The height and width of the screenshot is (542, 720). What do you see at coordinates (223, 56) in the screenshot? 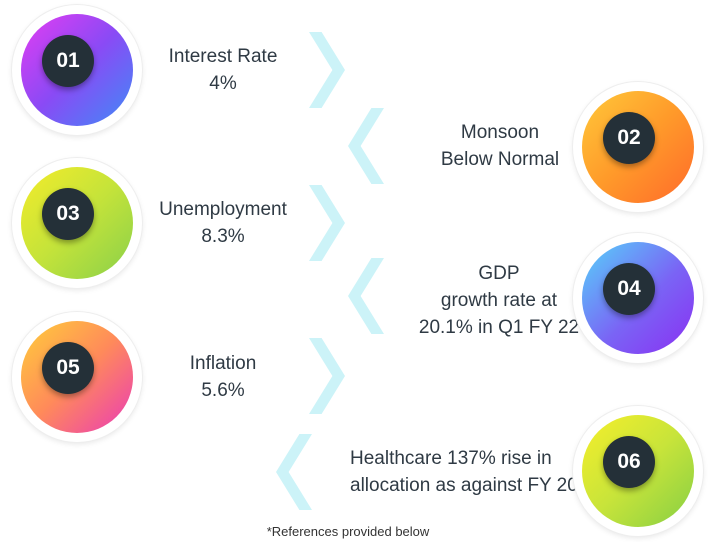
I see `card-title: Interest Rate` at bounding box center [223, 56].